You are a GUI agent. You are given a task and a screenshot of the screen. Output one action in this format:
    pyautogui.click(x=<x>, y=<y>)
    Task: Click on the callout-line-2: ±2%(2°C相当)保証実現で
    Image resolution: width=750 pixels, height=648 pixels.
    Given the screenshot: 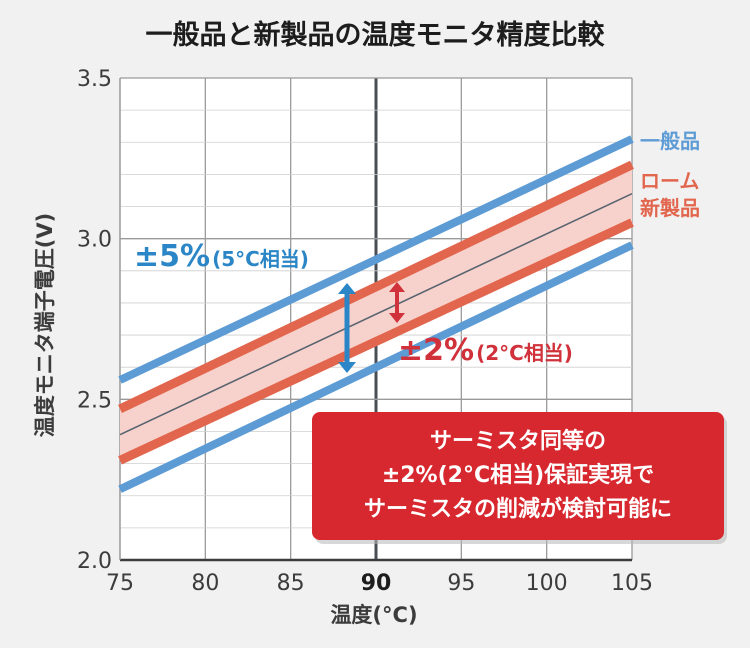 What is the action you would take?
    pyautogui.click(x=518, y=475)
    